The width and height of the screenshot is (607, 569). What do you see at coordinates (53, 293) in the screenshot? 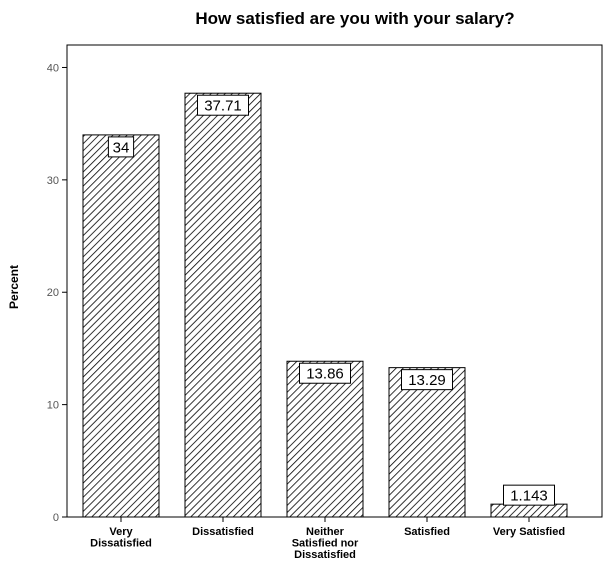
I see `y-tick-label: 20` at bounding box center [53, 293].